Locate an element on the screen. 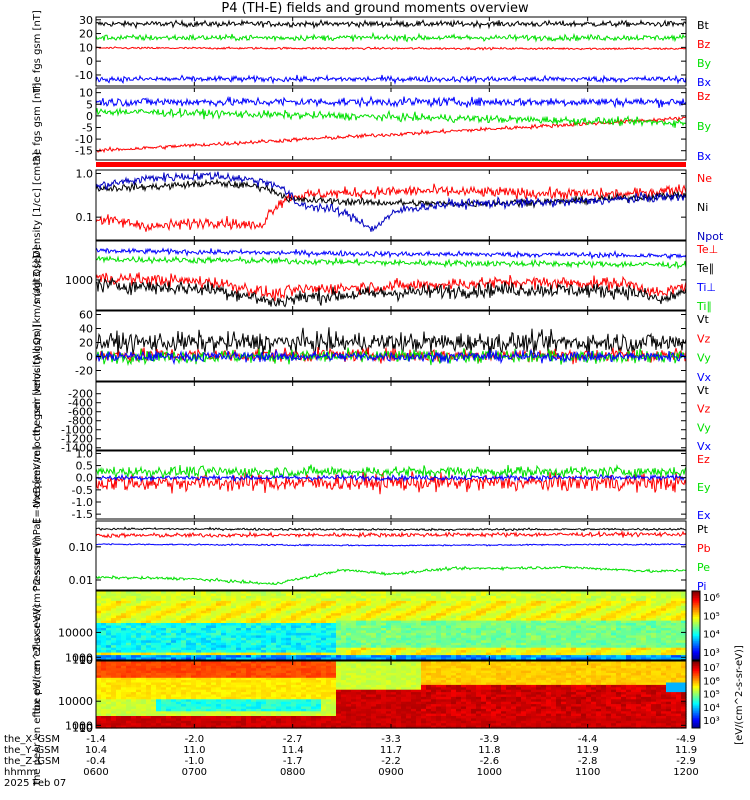 Image resolution: width=750 pixels, height=800 pixels. y-tick-label: 10 is located at coordinates (86, 660).